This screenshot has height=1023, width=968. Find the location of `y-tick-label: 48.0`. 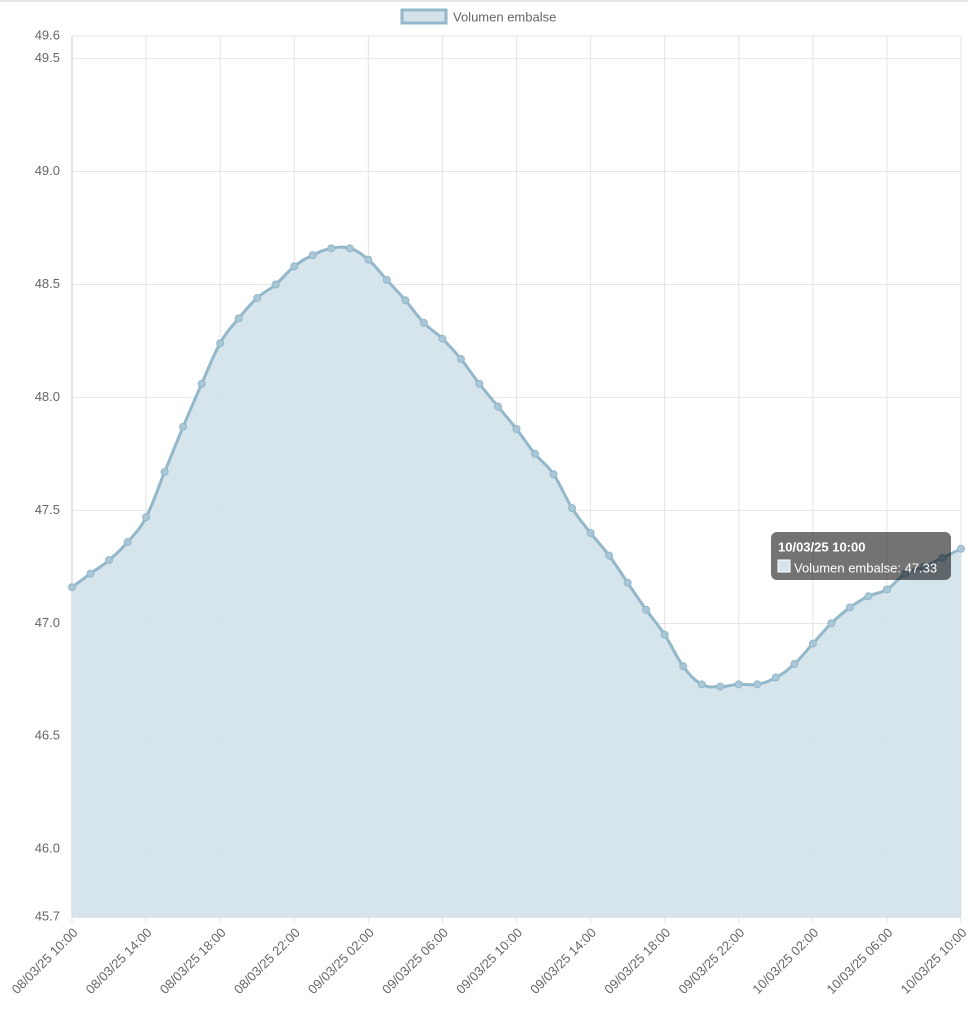

y-tick-label: 48.0 is located at coordinates (47, 396).